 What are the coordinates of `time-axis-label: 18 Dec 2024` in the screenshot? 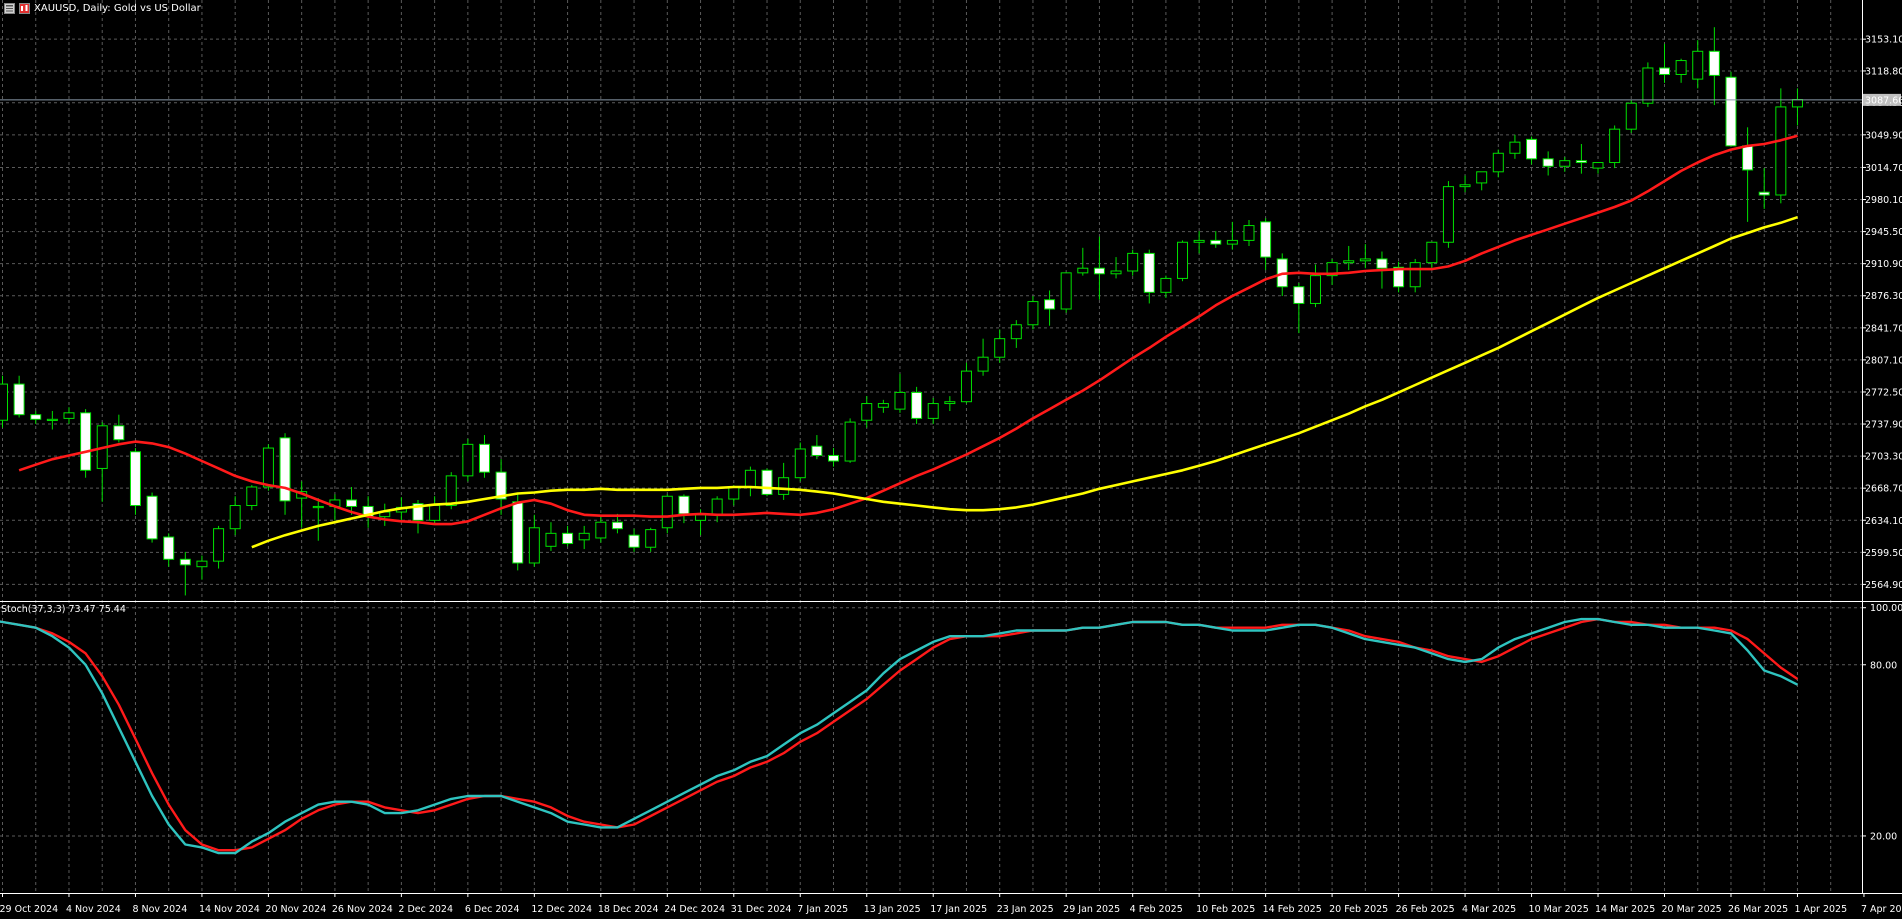 It's located at (628, 909).